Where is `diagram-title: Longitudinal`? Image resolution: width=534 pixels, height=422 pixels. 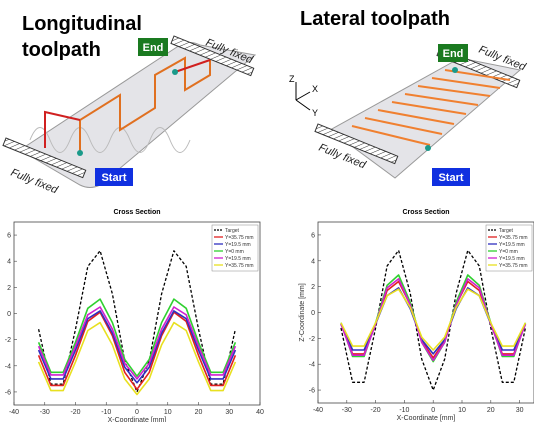 diagram-title: Longitudinal is located at coordinates (82, 24).